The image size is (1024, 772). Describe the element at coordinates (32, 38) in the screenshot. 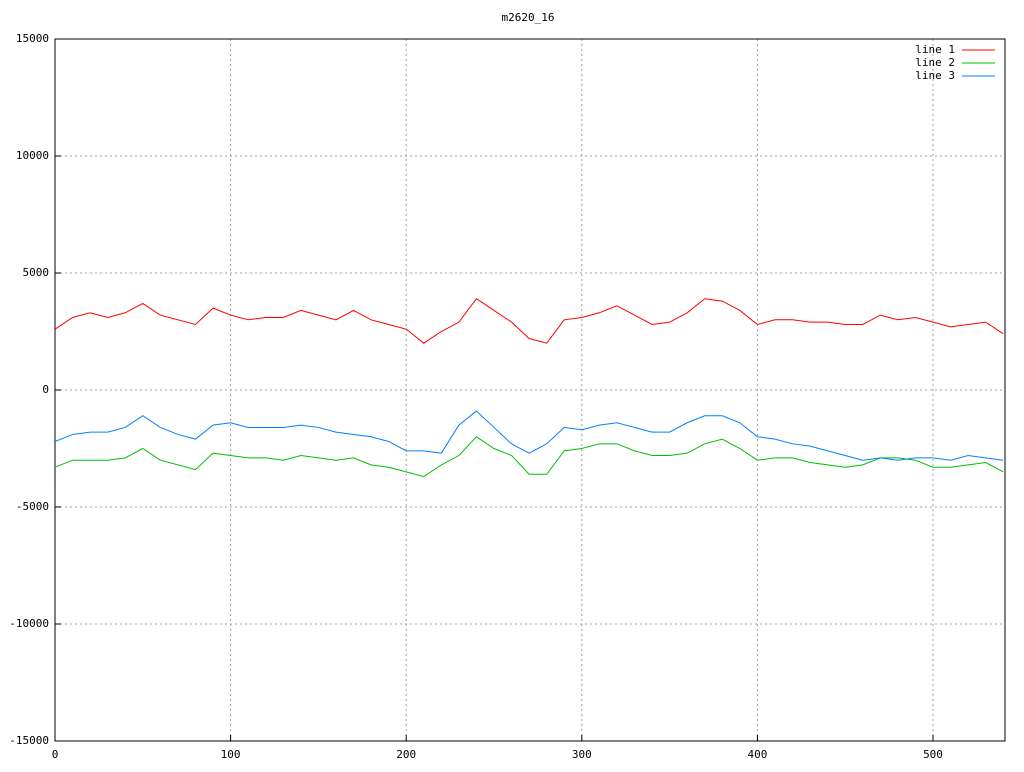

I see `y-tick-label: 15000` at that location.